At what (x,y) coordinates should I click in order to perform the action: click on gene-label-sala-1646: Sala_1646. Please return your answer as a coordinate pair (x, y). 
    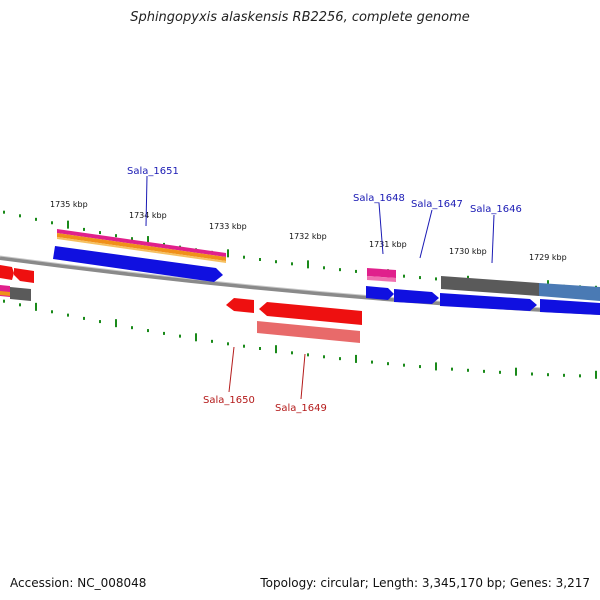
    Looking at the image, I should click on (496, 209).